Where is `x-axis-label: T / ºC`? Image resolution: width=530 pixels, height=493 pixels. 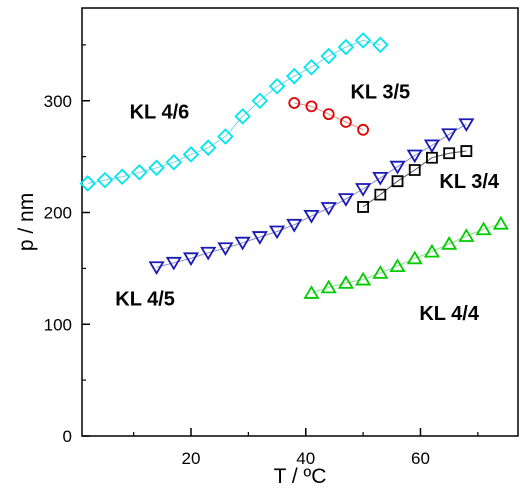 x-axis-label: T / ºC is located at coordinates (300, 476).